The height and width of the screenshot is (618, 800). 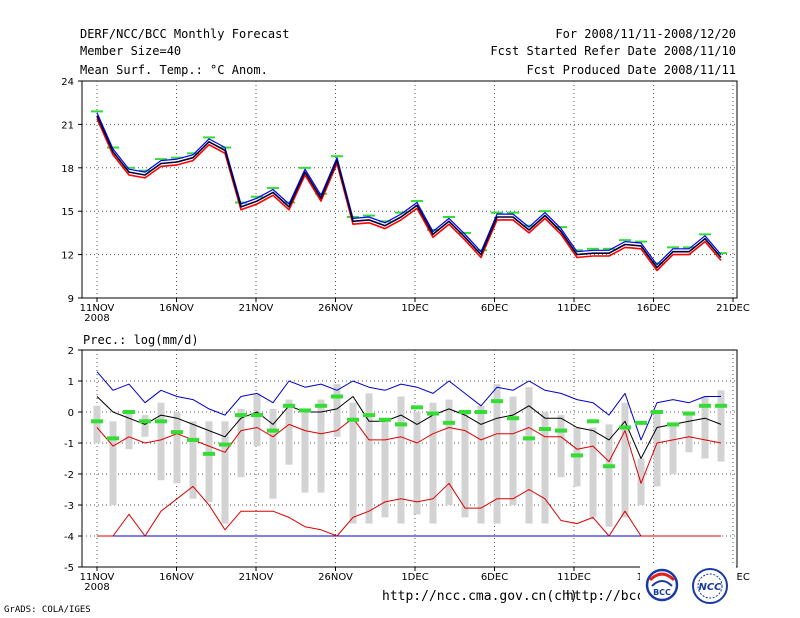 I want to click on prec-mean-line, so click(x=409, y=427).